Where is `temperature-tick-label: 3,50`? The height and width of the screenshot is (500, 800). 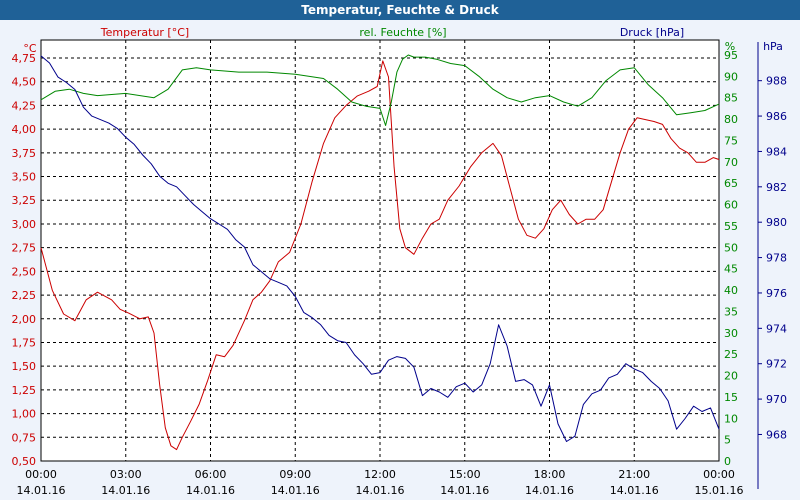 temperature-tick-label: 3,50 is located at coordinates (24, 177).